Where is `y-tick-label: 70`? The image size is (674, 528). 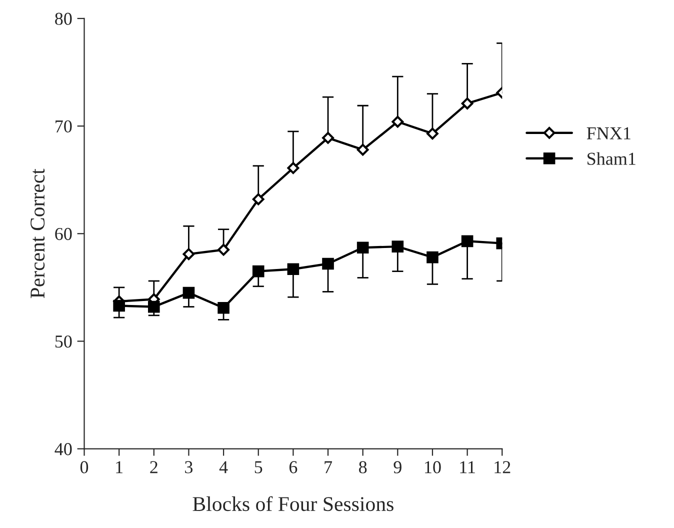
y-tick-label: 70 is located at coordinates (64, 126).